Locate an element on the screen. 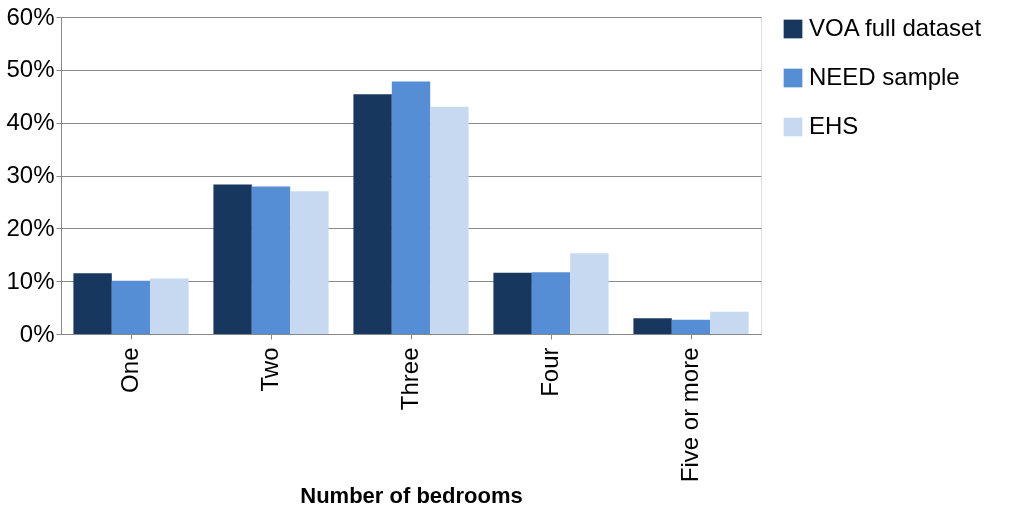 Image resolution: width=1031 pixels, height=522 pixels. x-tick-label: Three is located at coordinates (409, 379).